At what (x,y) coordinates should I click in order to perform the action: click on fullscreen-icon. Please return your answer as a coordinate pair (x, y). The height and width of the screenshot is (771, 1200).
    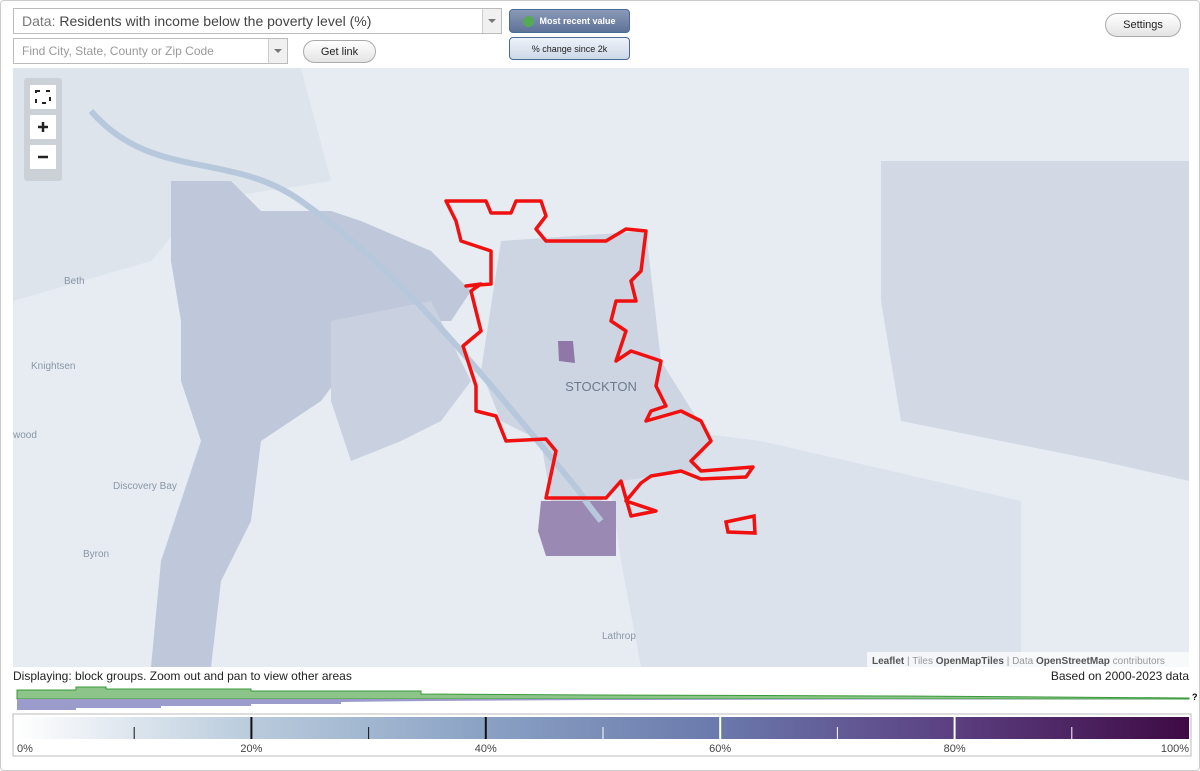
    Looking at the image, I should click on (43, 97).